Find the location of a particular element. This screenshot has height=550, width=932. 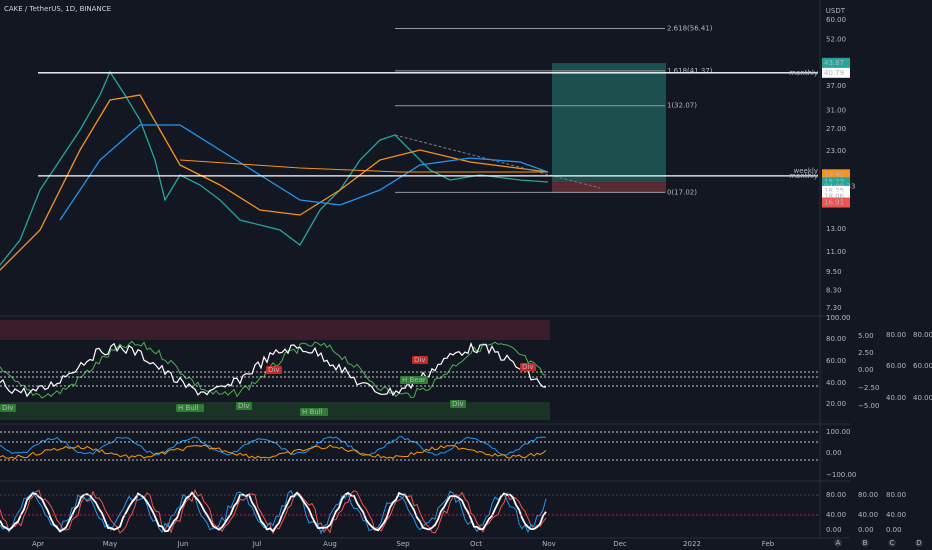

symbol-header: CAKE / TetherUS, 1D, BINANCE is located at coordinates (57, 9).